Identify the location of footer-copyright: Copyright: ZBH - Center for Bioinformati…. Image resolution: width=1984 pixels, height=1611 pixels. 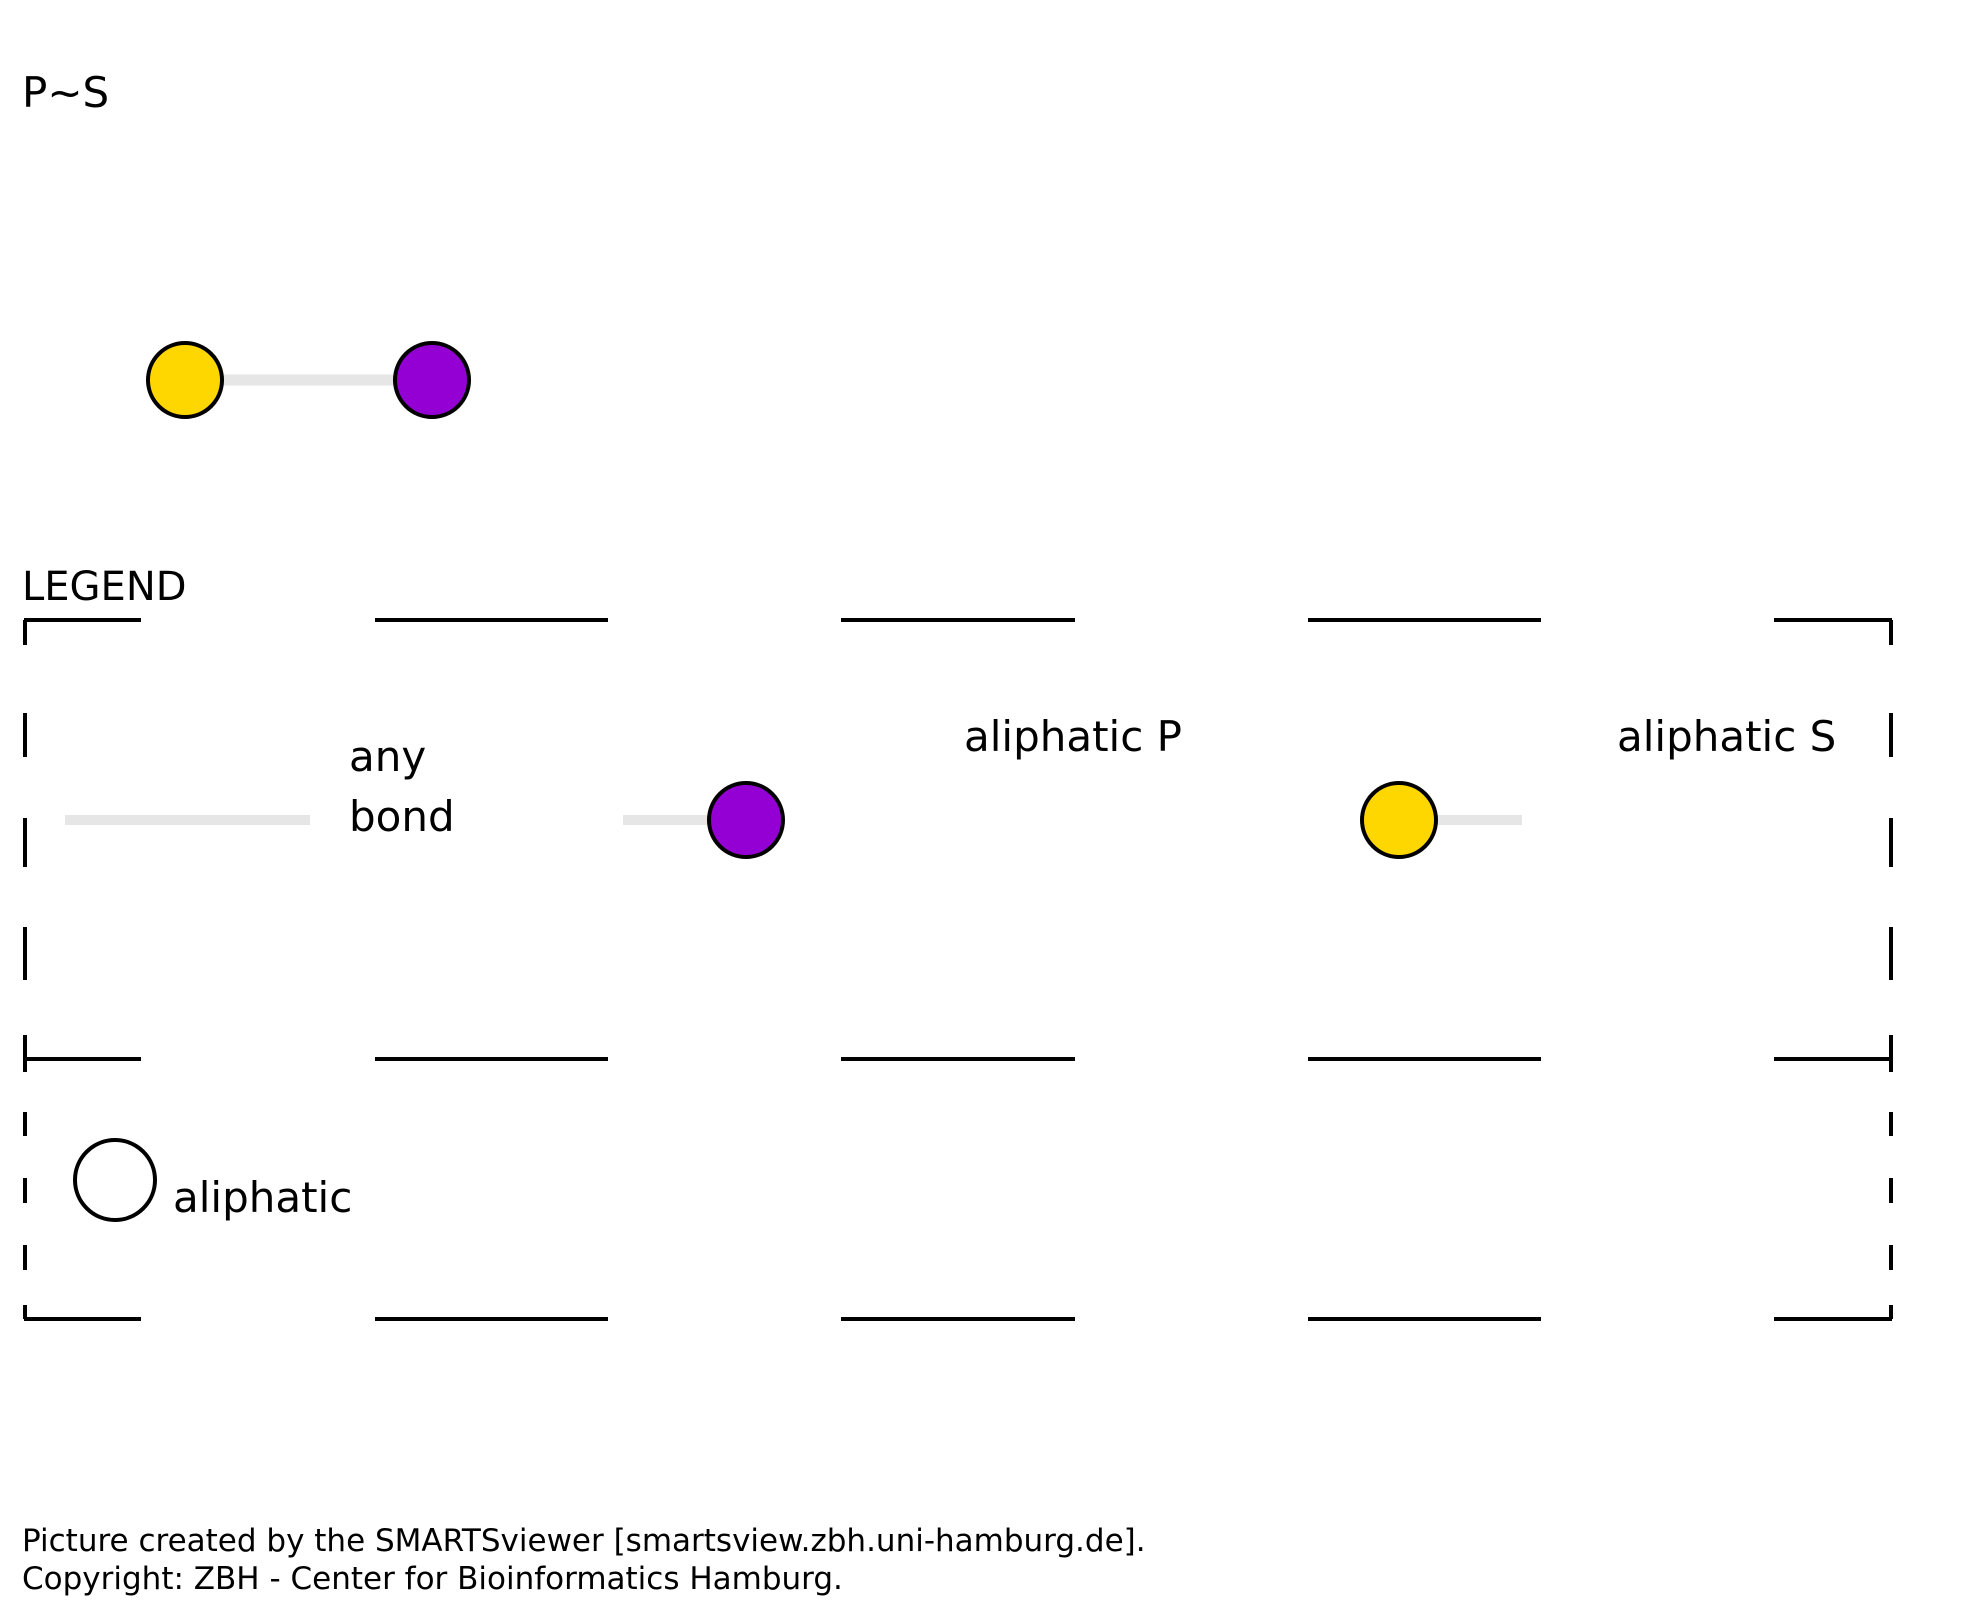
(432, 1579).